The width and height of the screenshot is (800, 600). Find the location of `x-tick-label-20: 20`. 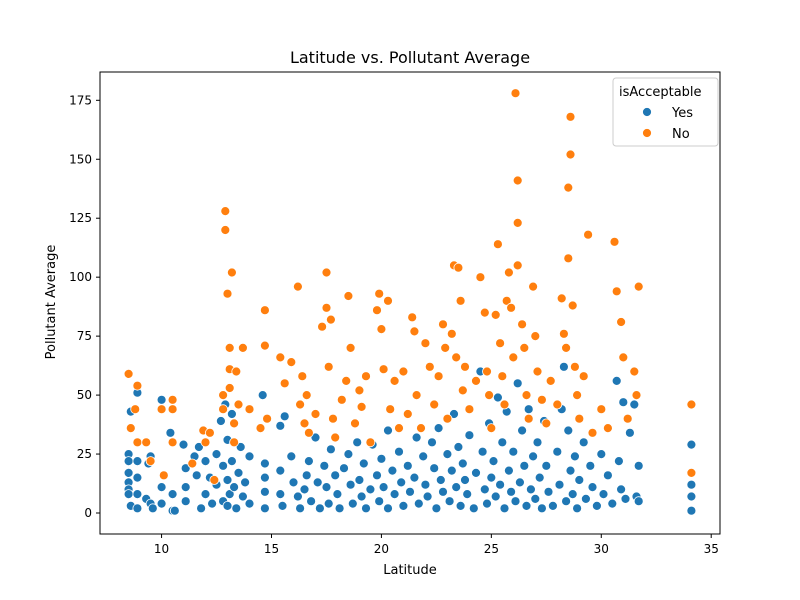

x-tick-label-20: 20 is located at coordinates (381, 549).